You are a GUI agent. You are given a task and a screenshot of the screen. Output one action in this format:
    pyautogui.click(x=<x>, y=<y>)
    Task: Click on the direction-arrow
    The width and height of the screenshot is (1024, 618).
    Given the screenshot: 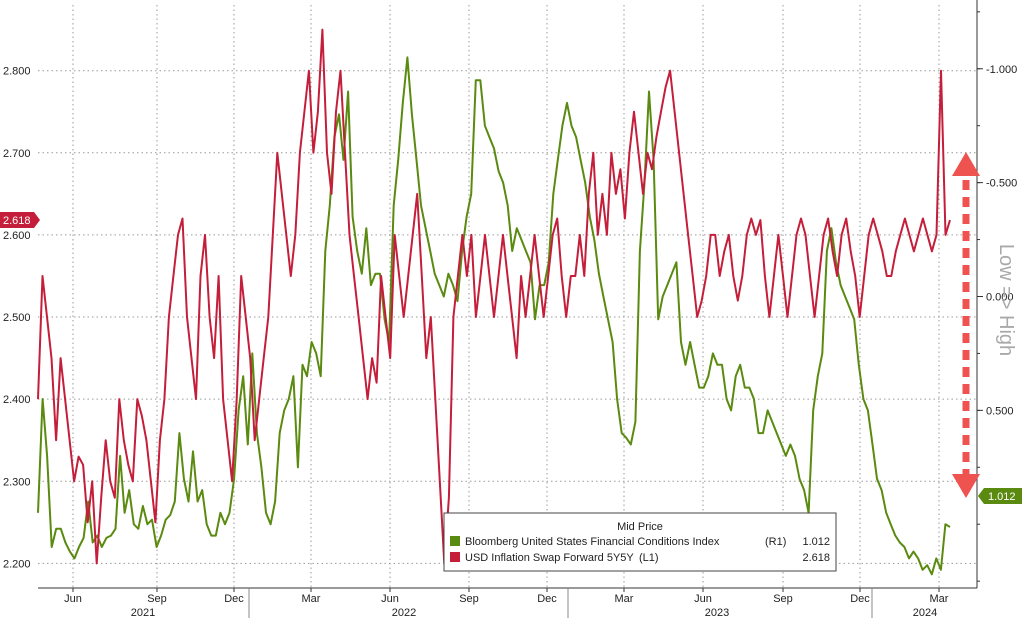 What is the action you would take?
    pyautogui.click(x=966, y=325)
    